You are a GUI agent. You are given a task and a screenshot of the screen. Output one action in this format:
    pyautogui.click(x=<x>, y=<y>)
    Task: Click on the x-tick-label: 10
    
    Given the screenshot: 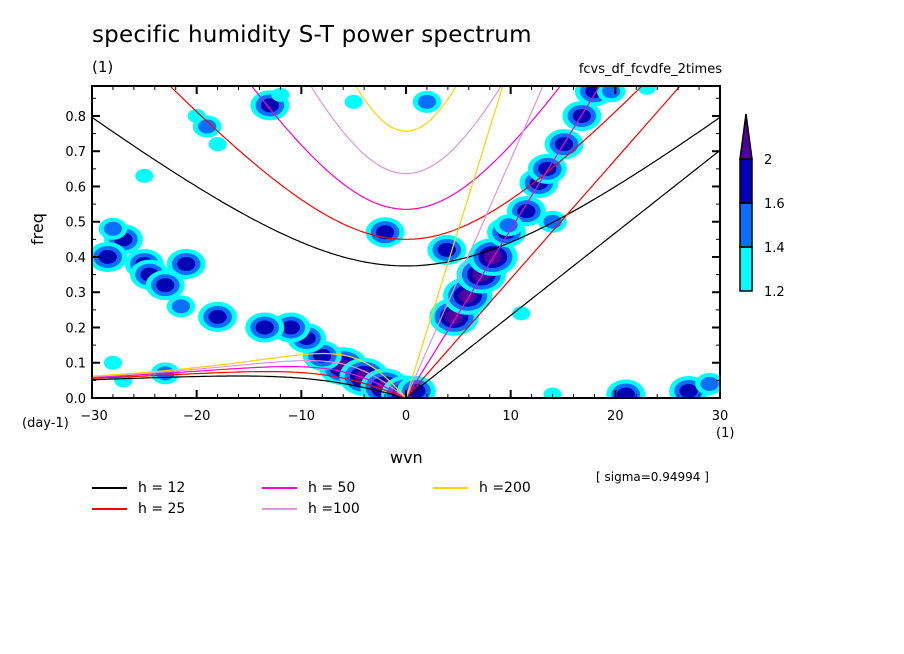 What is the action you would take?
    pyautogui.click(x=510, y=416)
    